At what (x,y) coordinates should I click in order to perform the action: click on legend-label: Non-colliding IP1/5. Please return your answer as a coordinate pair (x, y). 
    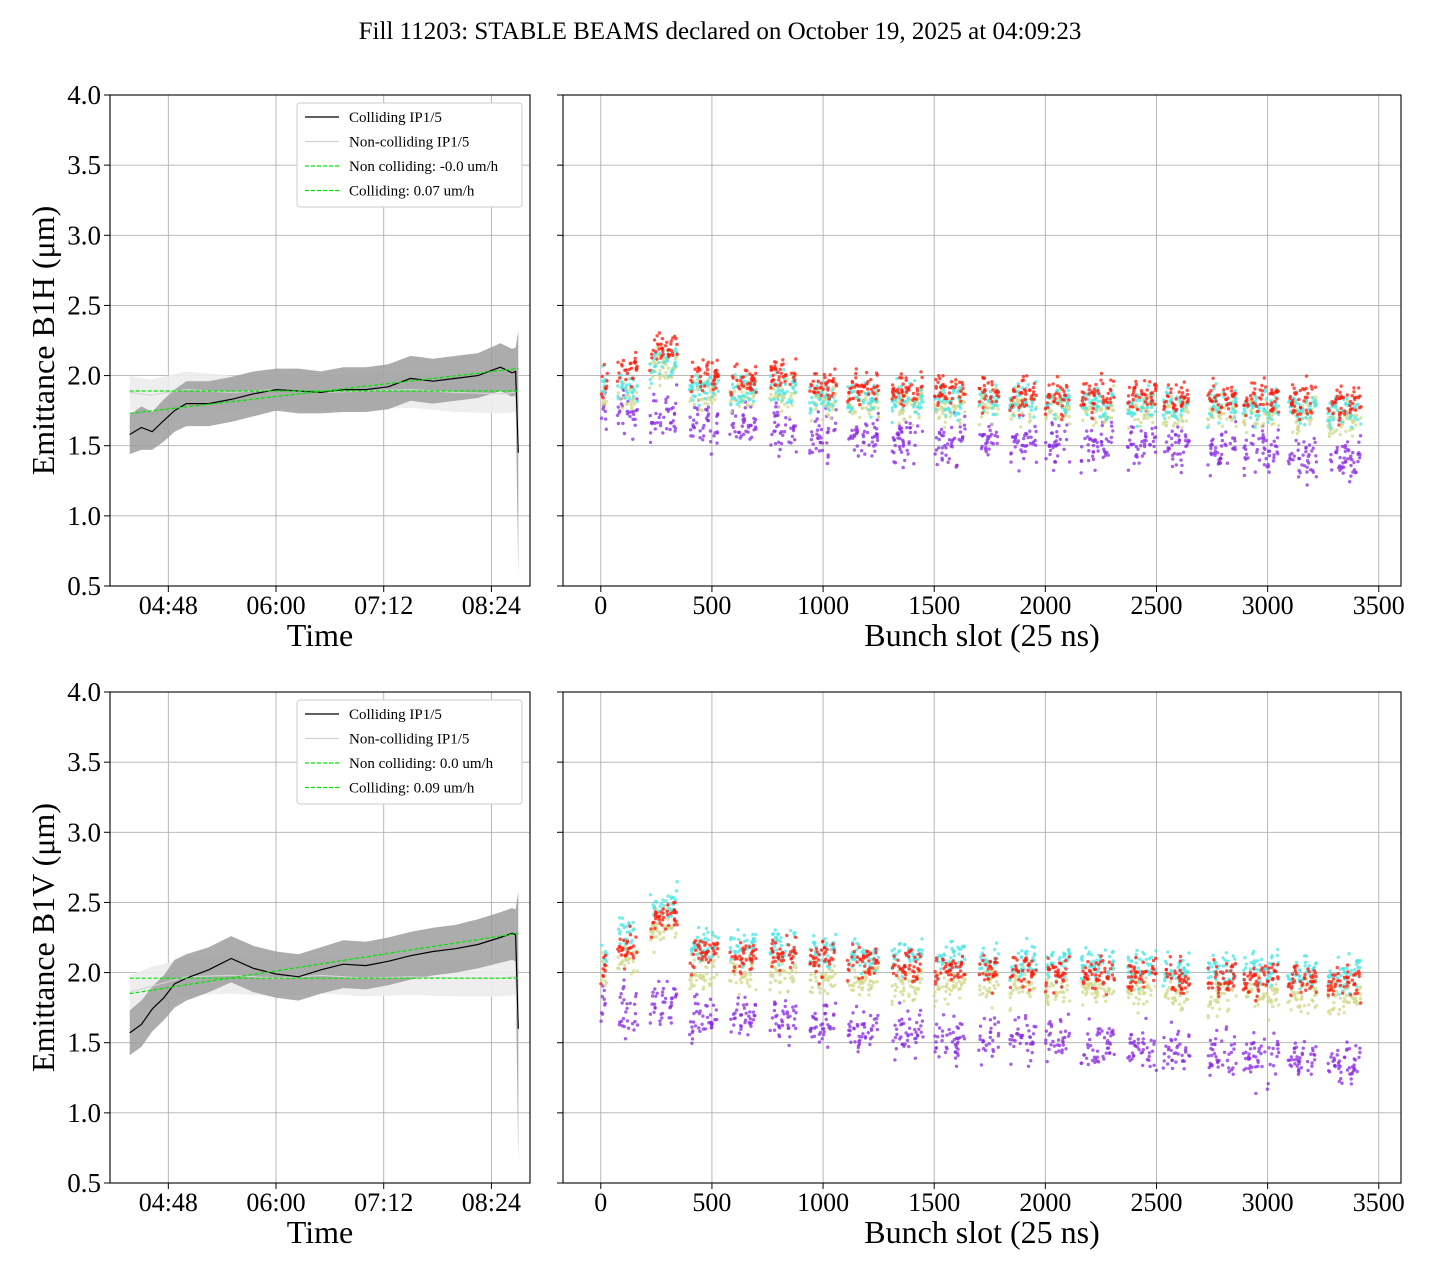
    Looking at the image, I should click on (409, 143).